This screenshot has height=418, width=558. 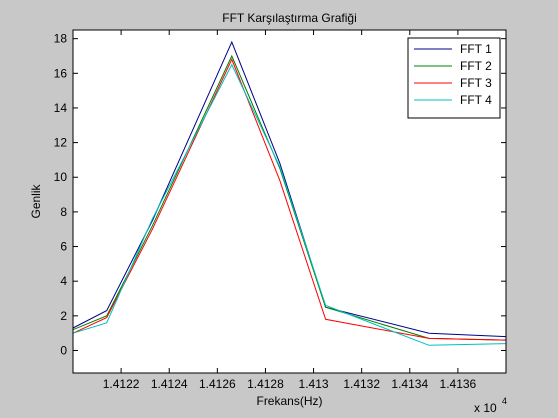 I want to click on y-tick-label: 18, so click(x=61, y=39).